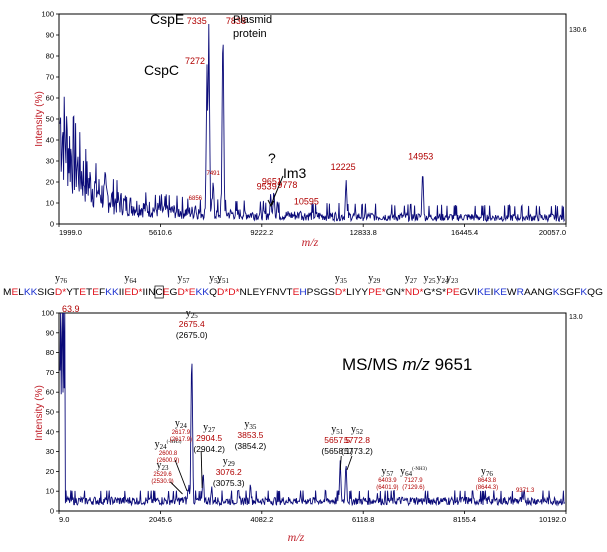 The image size is (607, 552). I want to click on top-ytick-label: 50, so click(50, 119).